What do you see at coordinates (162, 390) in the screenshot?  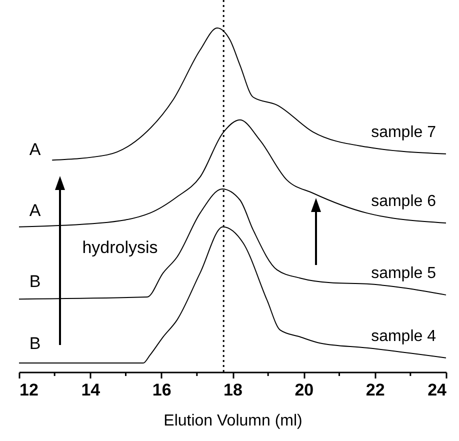 I see `x-tick-label: 16` at bounding box center [162, 390].